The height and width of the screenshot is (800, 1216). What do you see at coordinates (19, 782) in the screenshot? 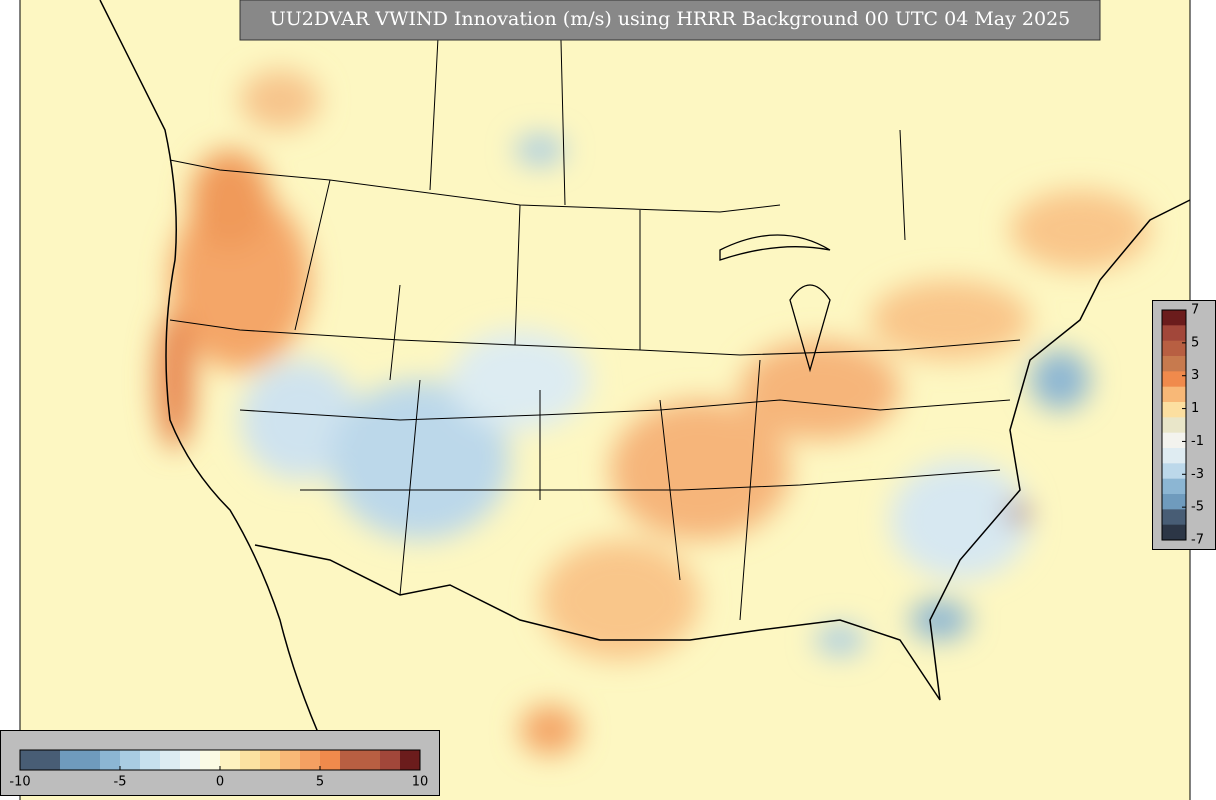
I see `tick-label: -10` at bounding box center [19, 782].